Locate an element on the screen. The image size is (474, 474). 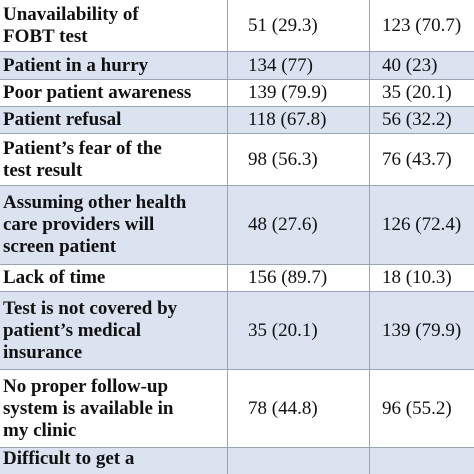
value-cell: 51 (29.3) is located at coordinates (299, 25).